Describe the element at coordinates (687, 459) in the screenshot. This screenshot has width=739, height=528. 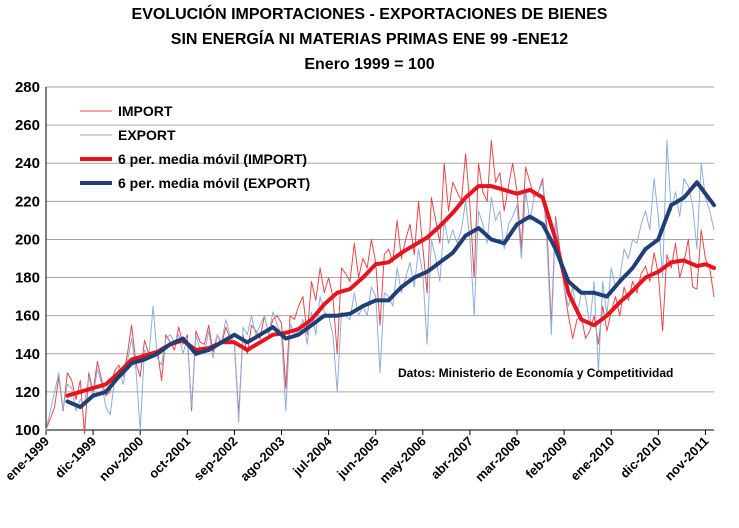
I see `x-tick-label: nov-2011` at that location.